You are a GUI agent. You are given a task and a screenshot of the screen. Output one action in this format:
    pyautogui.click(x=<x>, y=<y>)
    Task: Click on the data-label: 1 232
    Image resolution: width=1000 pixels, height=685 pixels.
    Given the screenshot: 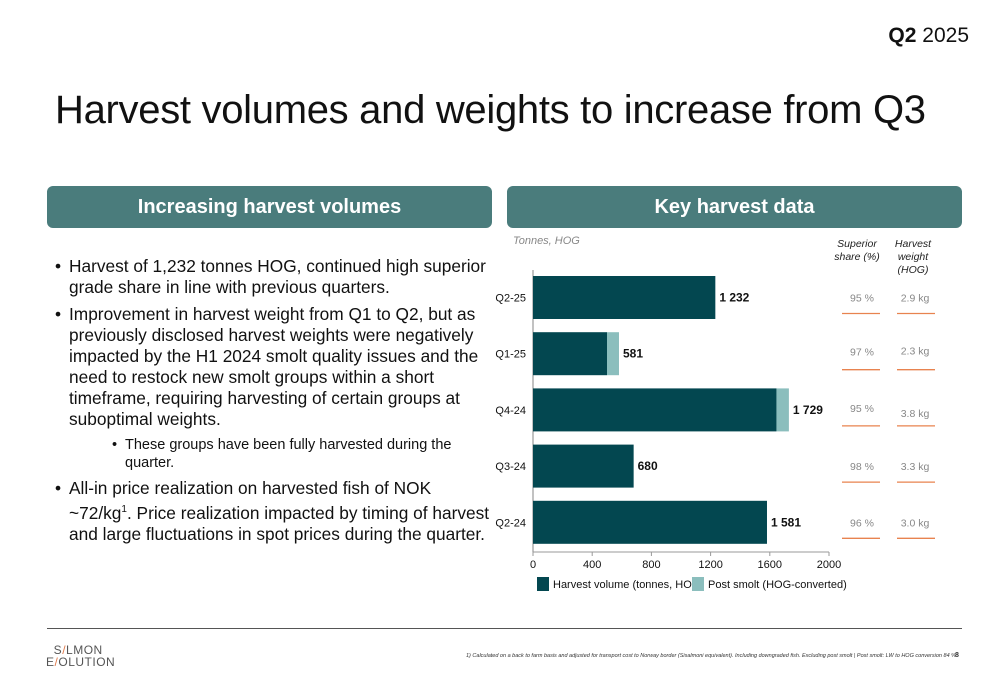 What is the action you would take?
    pyautogui.click(x=734, y=298)
    